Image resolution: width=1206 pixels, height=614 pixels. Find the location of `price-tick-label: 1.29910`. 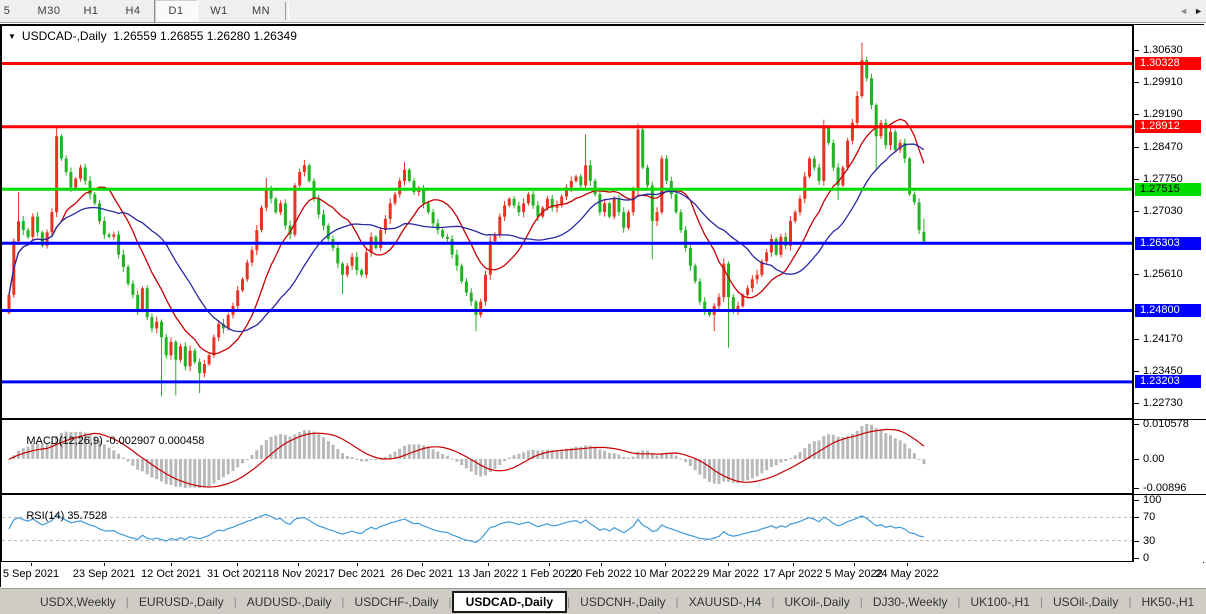

price-tick-label: 1.29910 is located at coordinates (1163, 82).